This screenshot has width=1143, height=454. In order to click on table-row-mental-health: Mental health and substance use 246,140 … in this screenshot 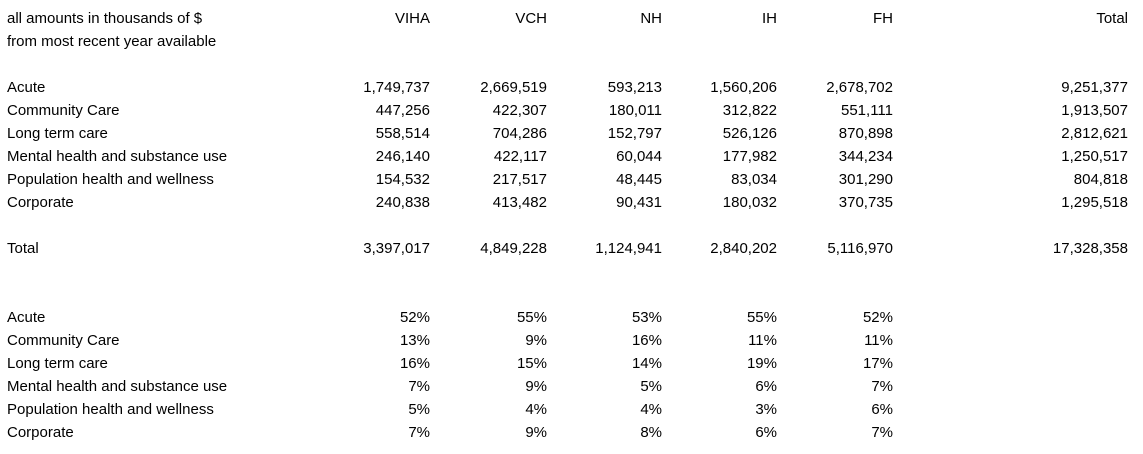, I will do `click(575, 156)`.